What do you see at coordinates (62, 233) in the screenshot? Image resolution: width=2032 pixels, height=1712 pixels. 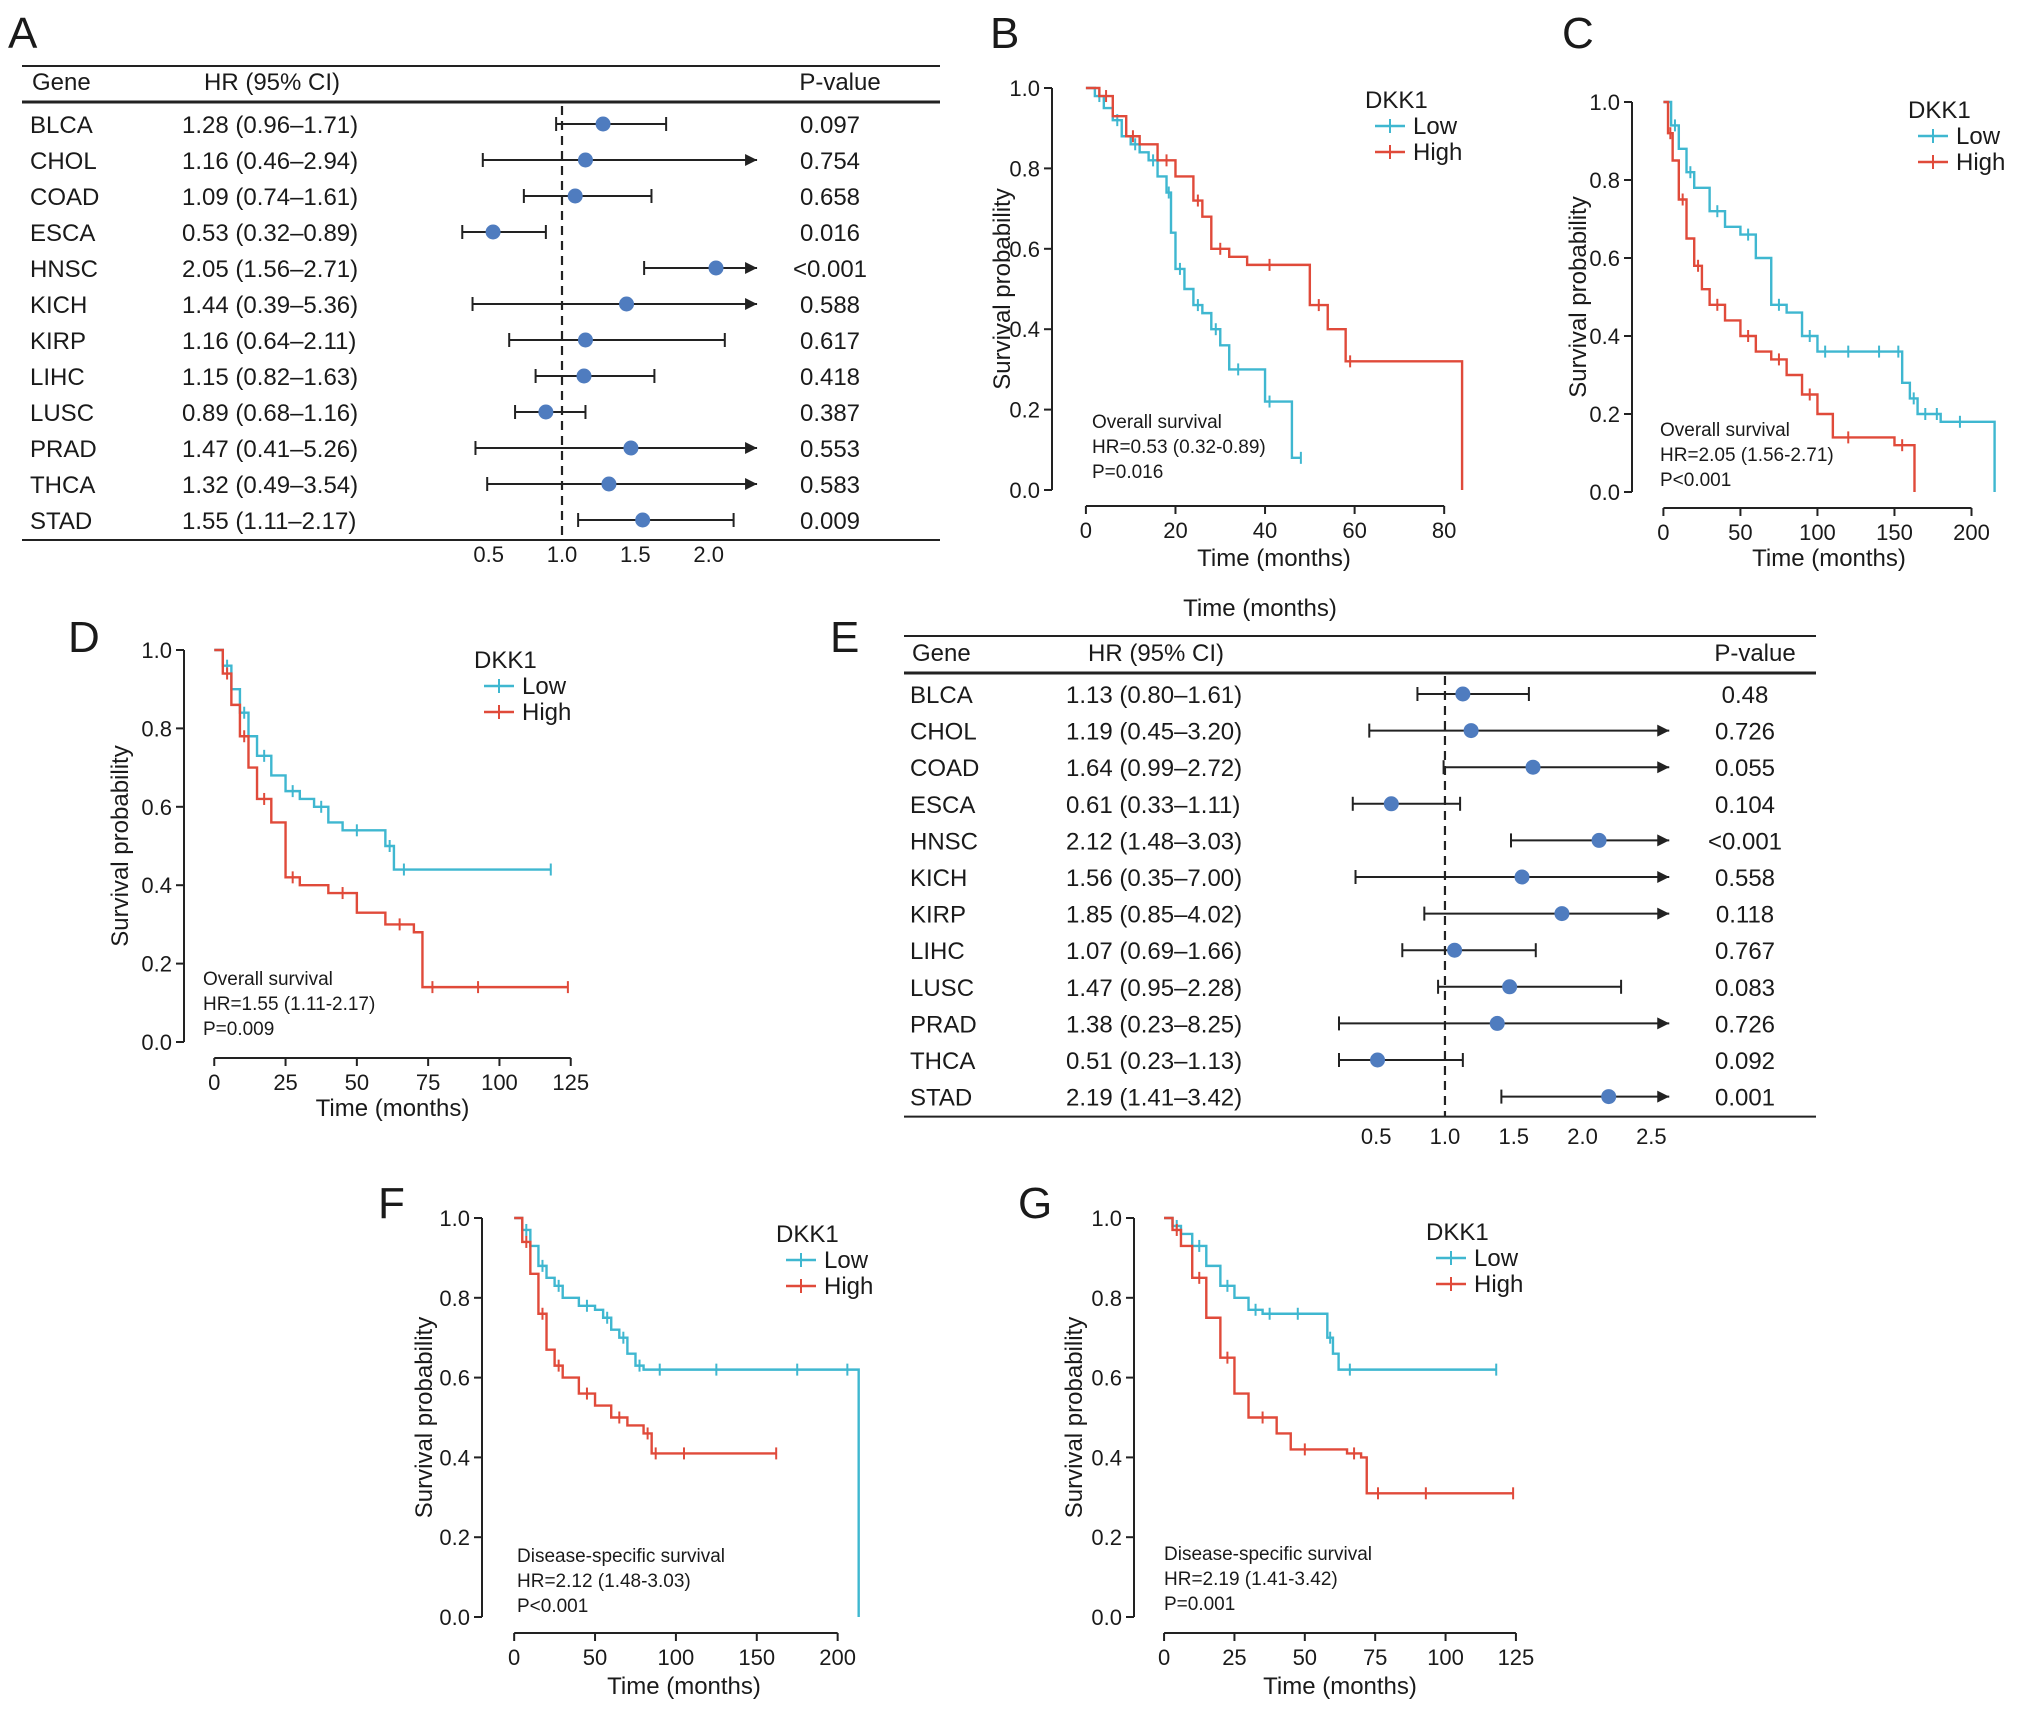 I see `row-gene: ESCA` at bounding box center [62, 233].